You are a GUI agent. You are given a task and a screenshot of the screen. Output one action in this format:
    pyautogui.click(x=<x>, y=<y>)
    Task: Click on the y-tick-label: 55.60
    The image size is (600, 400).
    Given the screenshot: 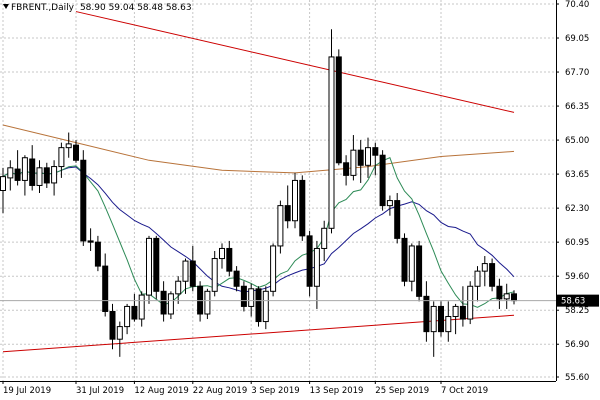 What is the action you would take?
    pyautogui.click(x=577, y=378)
    